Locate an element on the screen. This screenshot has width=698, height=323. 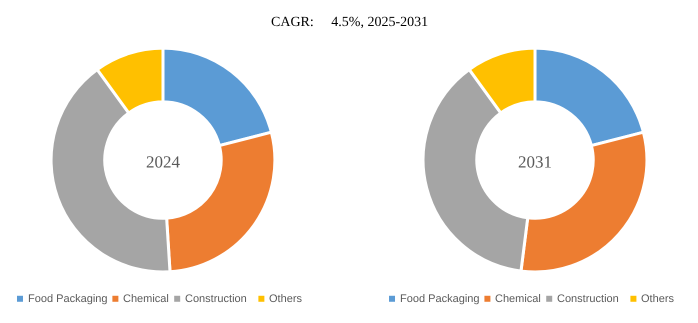
text: 2031 is located at coordinates (535, 162).